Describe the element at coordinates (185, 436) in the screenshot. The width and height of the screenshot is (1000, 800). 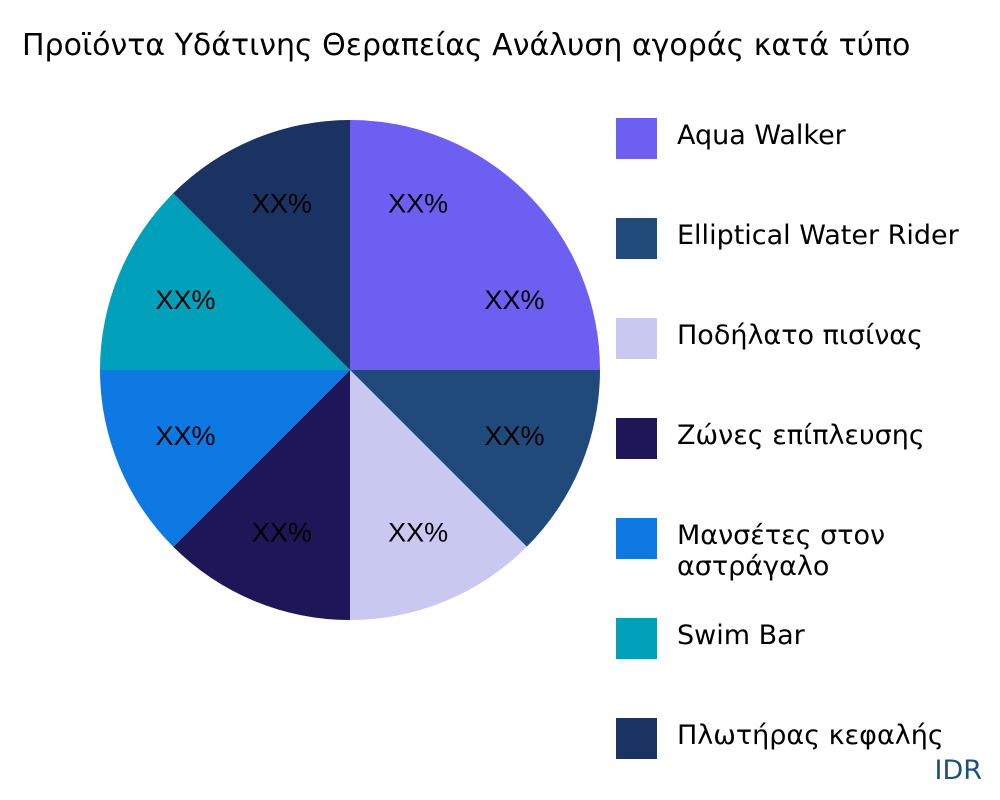
I see `pie-slice-label-4: XX%` at that location.